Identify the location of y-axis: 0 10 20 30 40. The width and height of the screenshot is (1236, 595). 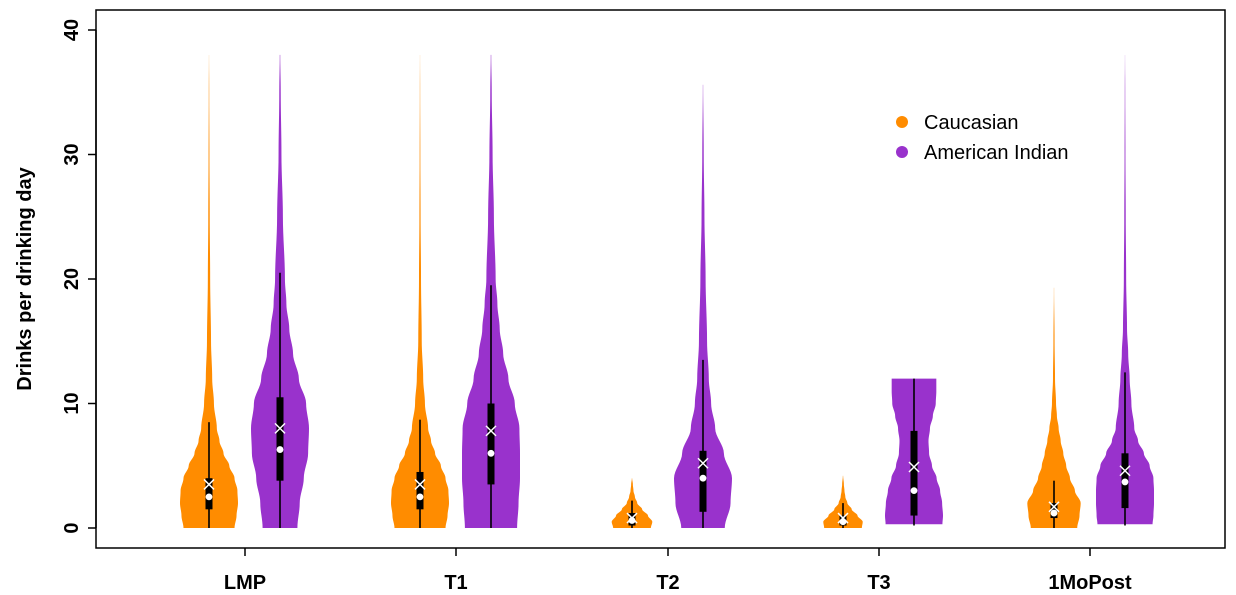
(79, 276).